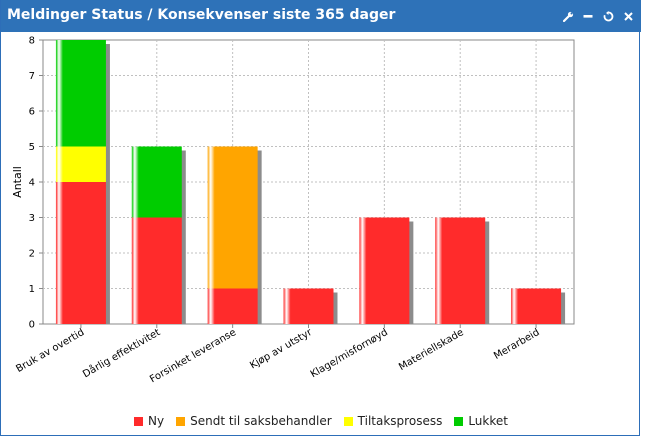 This screenshot has width=645, height=440. Describe the element at coordinates (568, 16) in the screenshot. I see `wrench-icon` at that location.